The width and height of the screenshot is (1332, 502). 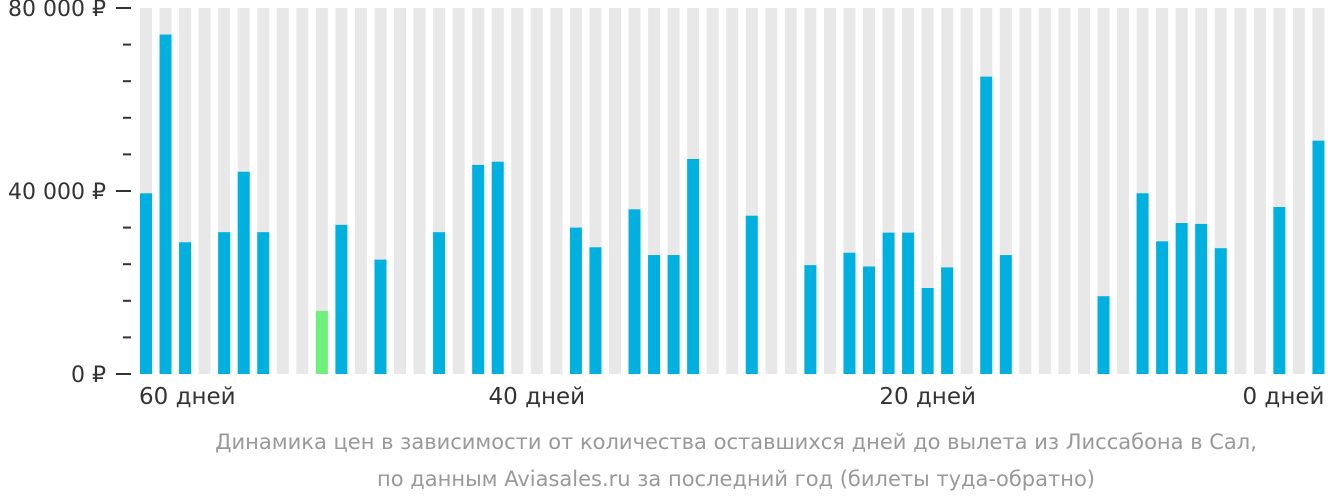 I want to click on x-tick-label: 20 дней, so click(x=927, y=397).